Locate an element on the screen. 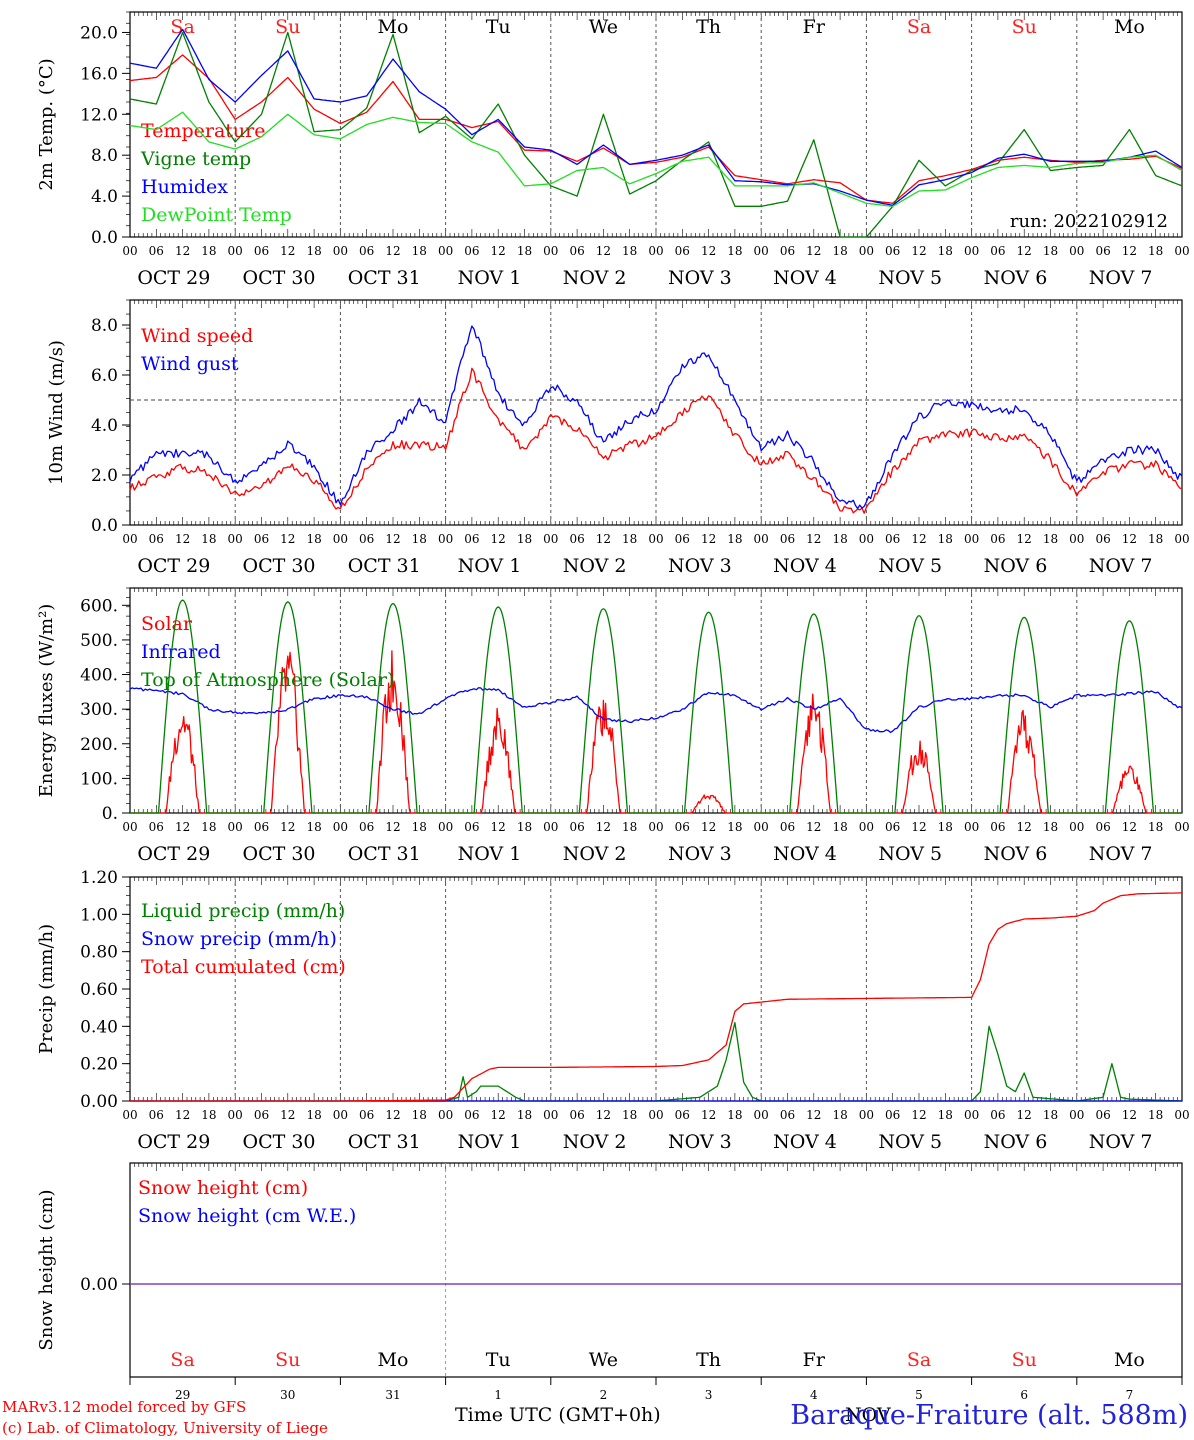  legend-entry: Total cumulated (cm) is located at coordinates (243, 967).